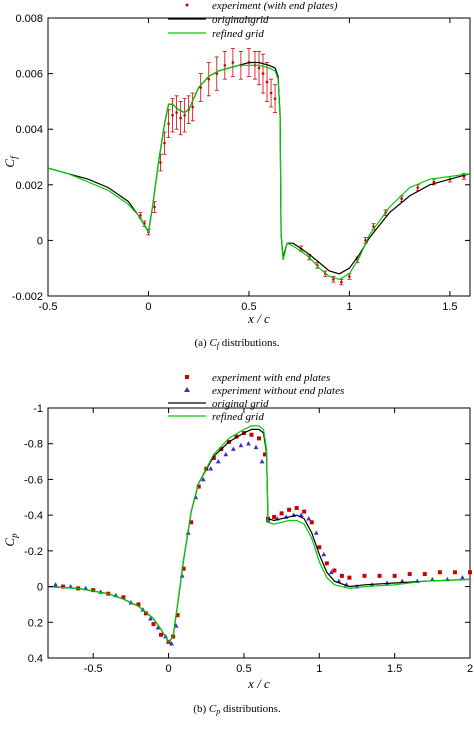 The height and width of the screenshot is (734, 474). I want to click on legend-item: experiment with end plates, so click(257, 378).